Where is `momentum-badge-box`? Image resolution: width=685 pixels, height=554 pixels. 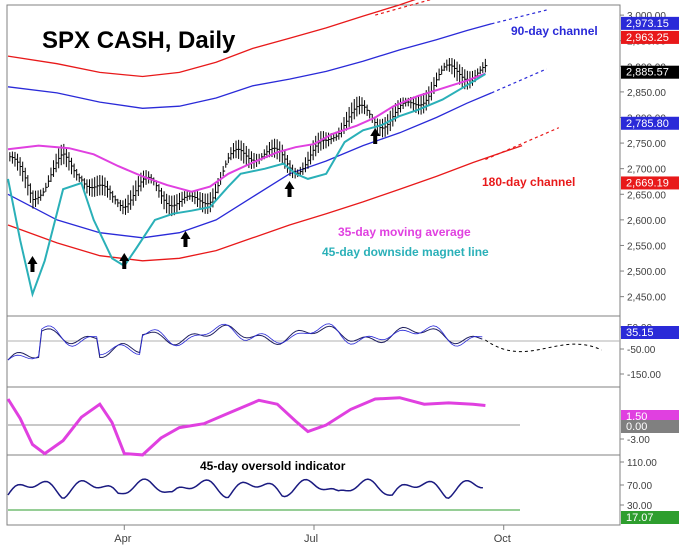 momentum-badge-box is located at coordinates (650, 416).